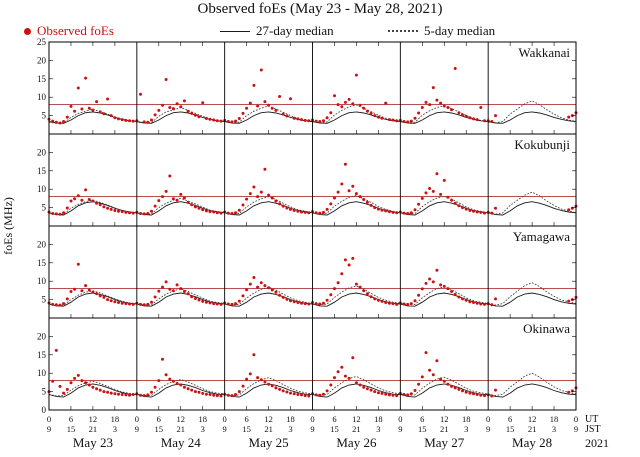 The width and height of the screenshot is (640, 457). Describe the element at coordinates (546, 328) in the screenshot. I see `station-label: Okinawa` at that location.